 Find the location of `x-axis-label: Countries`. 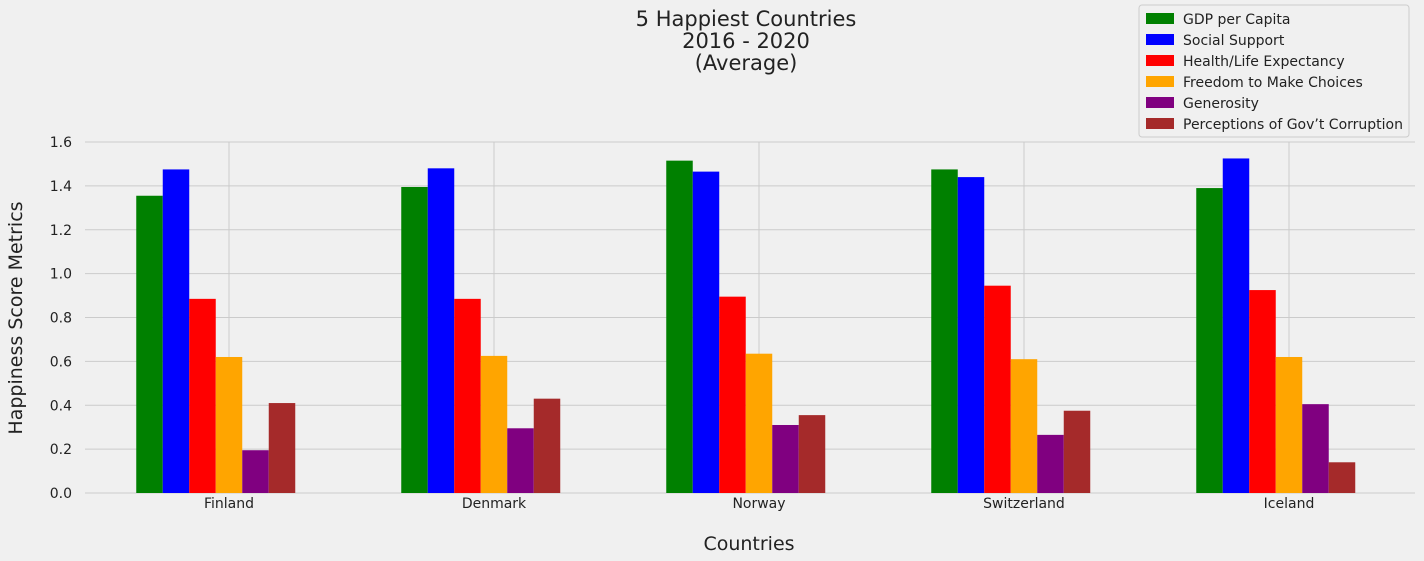

x-axis-label: Countries is located at coordinates (748, 544).